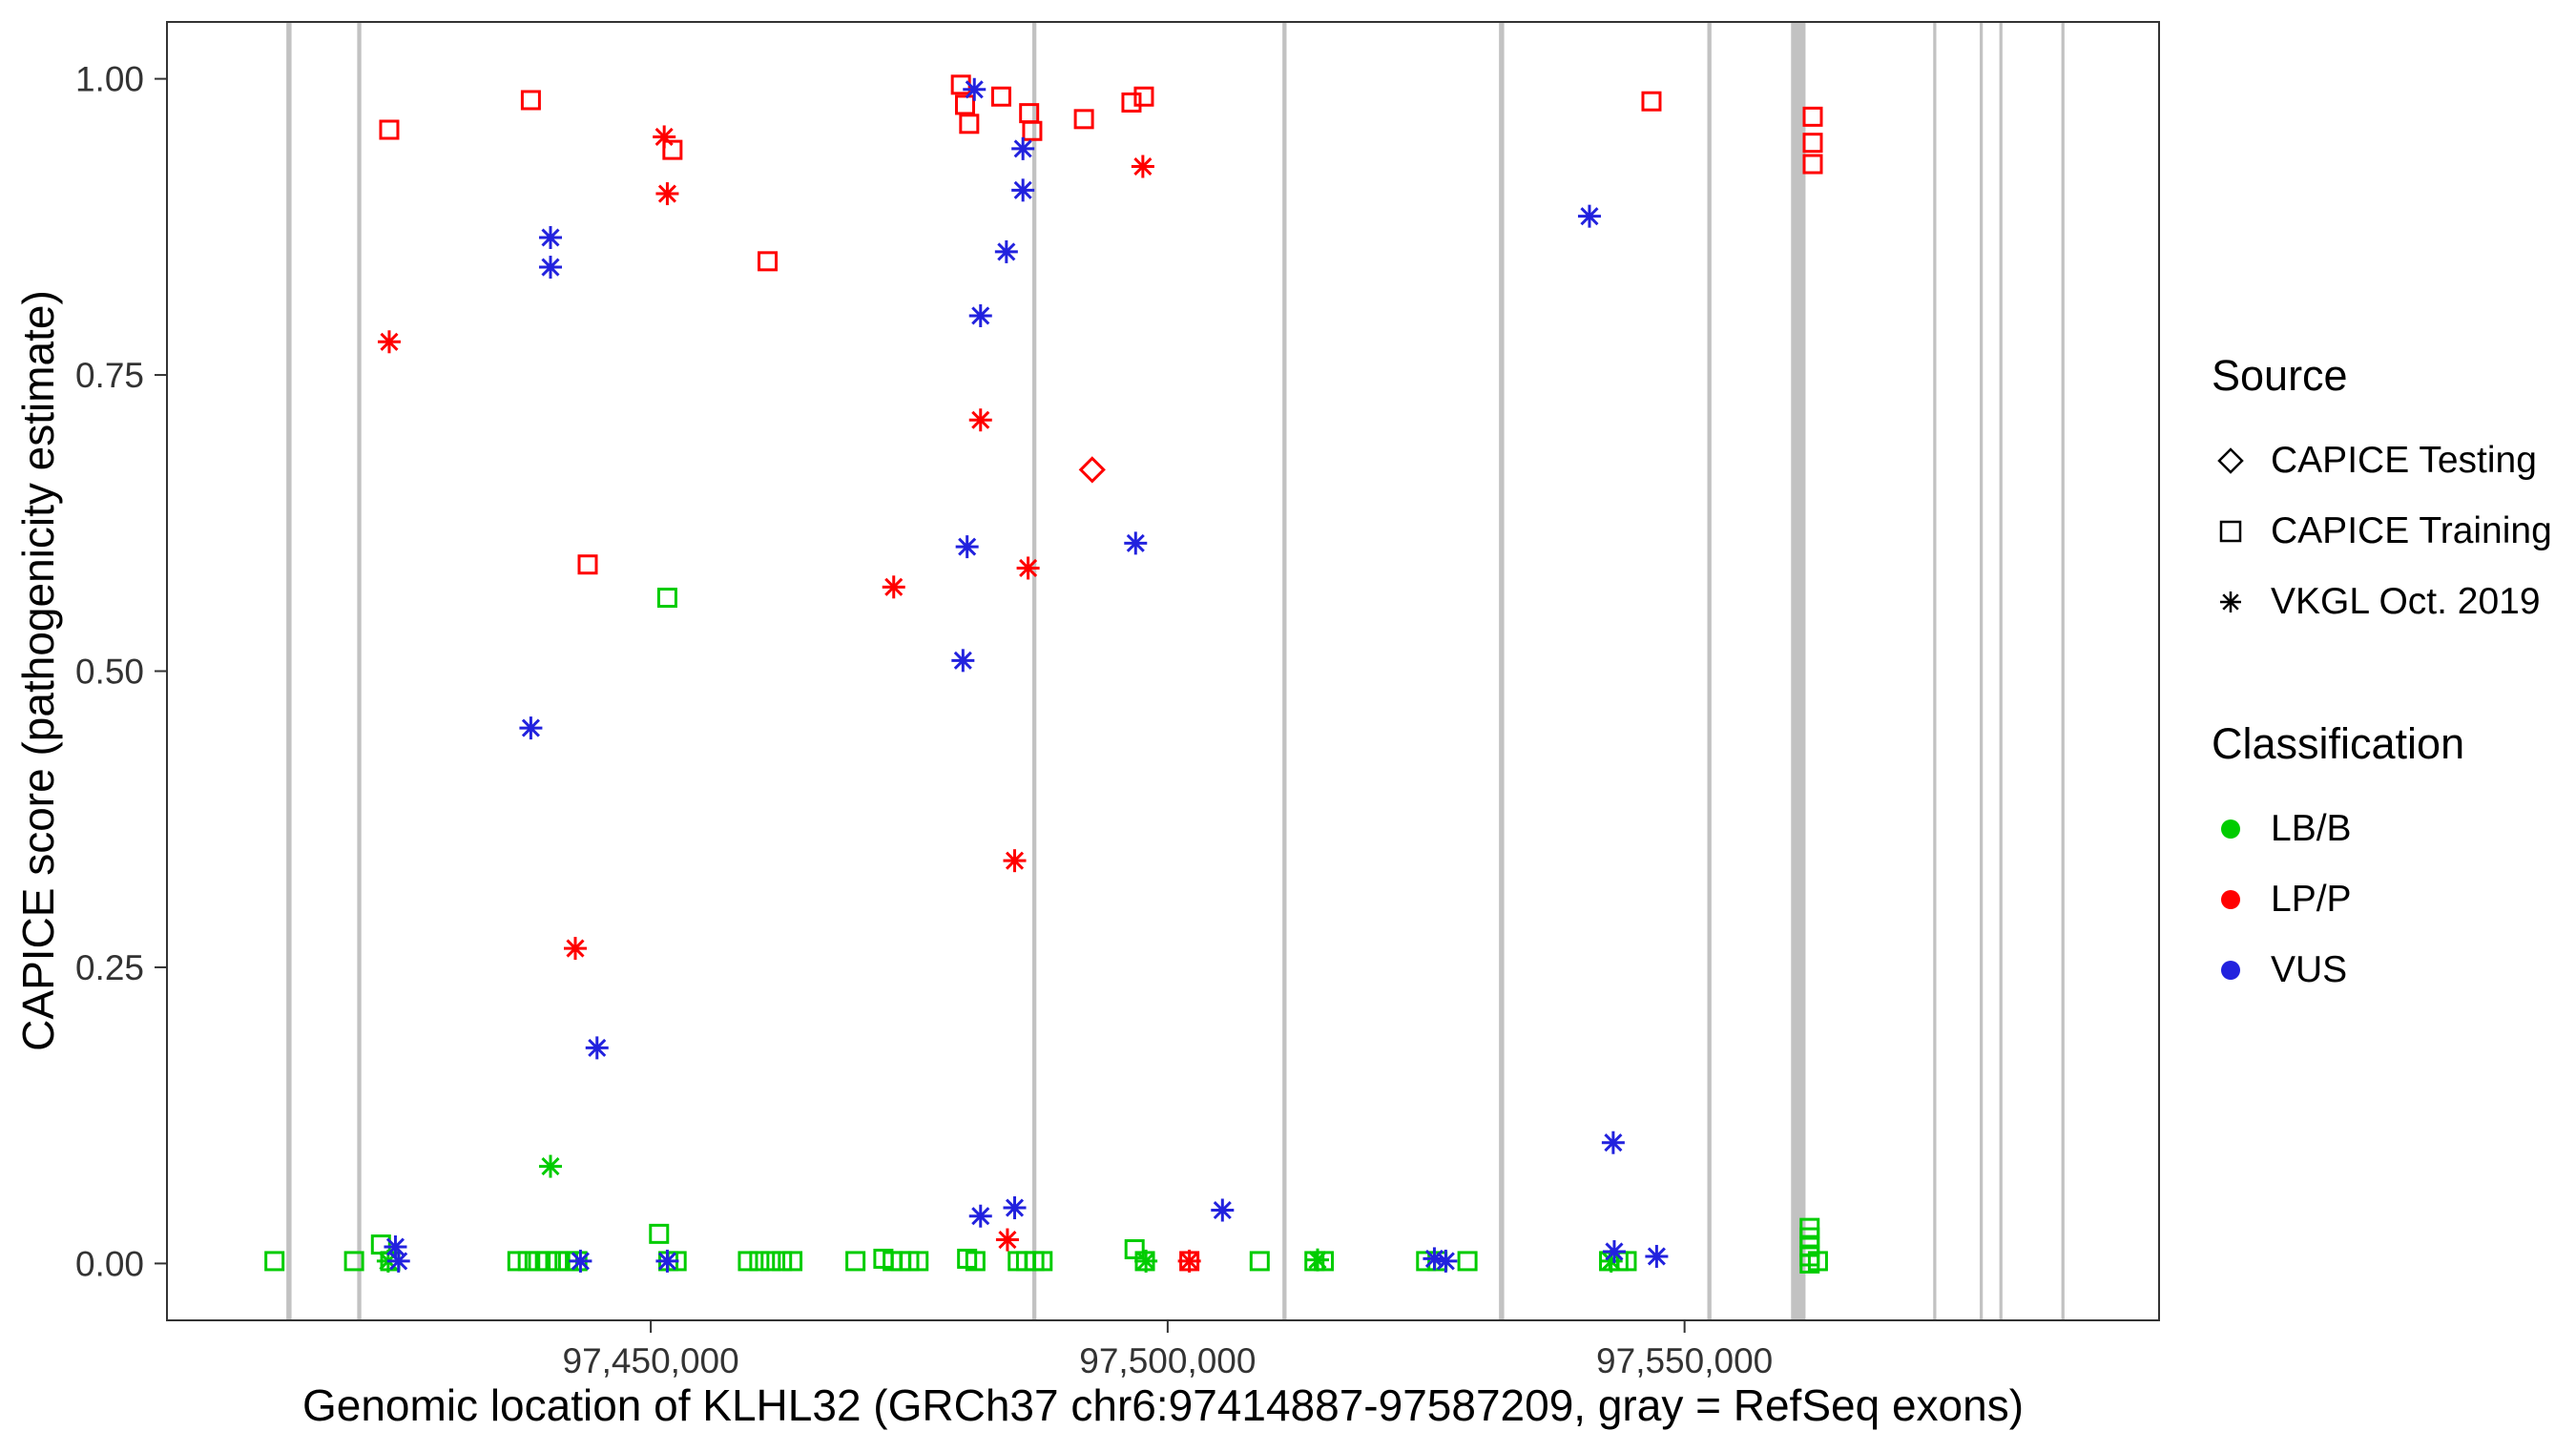 Image resolution: width=2576 pixels, height=1431 pixels. I want to click on y-tick-label: 0.00, so click(109, 1263).